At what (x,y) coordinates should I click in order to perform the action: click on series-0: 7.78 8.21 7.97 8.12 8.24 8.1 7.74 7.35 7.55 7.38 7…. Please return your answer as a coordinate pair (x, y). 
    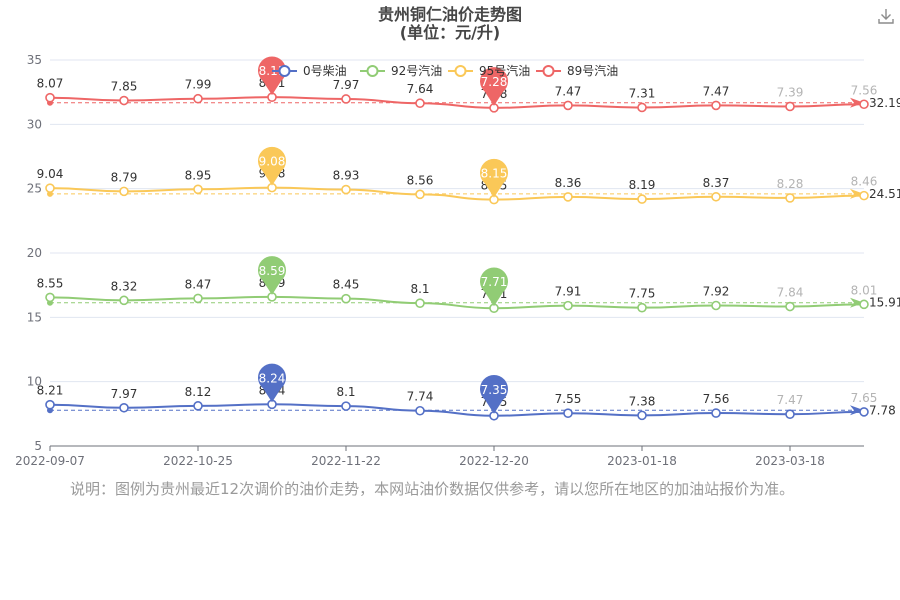
    Looking at the image, I should click on (466, 392).